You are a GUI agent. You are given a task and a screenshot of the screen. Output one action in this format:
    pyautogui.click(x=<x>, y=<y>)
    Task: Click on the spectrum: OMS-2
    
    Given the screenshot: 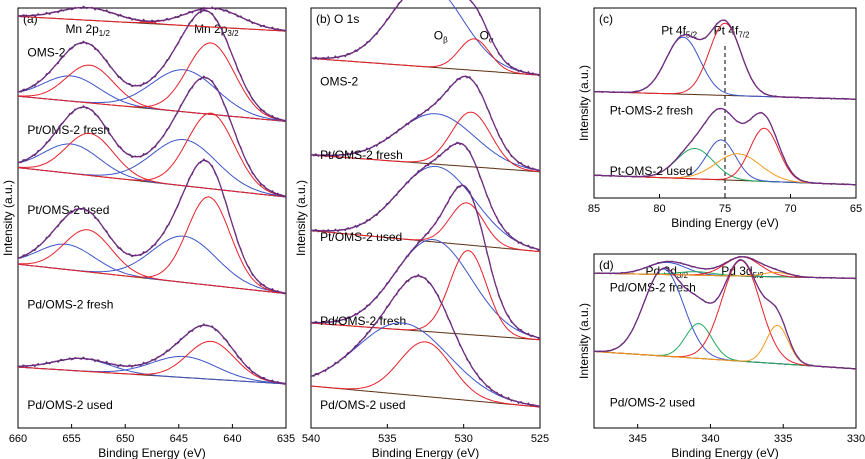 What is the action you would take?
    pyautogui.click(x=152, y=32)
    